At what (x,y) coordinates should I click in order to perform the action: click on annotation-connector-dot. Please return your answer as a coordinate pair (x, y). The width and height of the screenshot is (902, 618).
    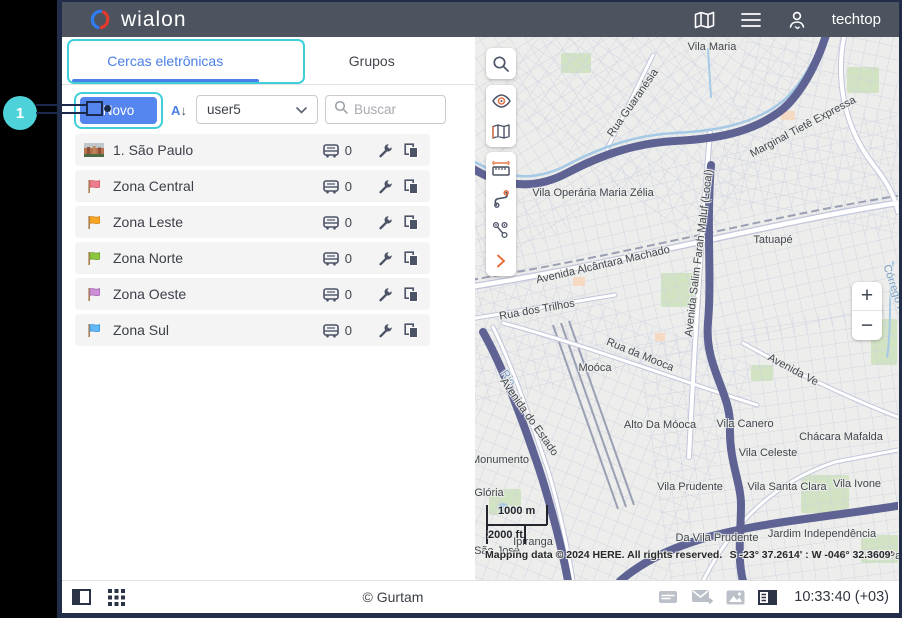
    Looking at the image, I should click on (107, 108).